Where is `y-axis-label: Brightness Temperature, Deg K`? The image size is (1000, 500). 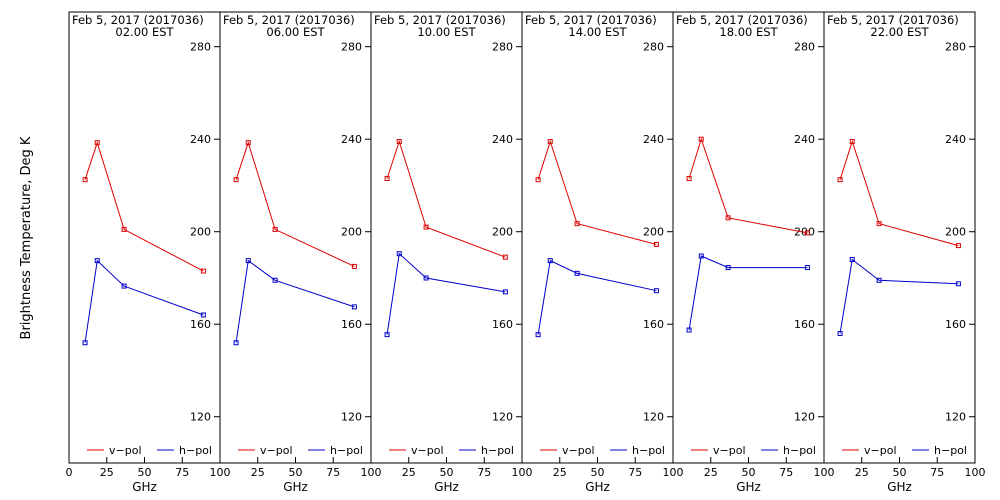
y-axis-label: Brightness Temperature, Deg K is located at coordinates (26, 237).